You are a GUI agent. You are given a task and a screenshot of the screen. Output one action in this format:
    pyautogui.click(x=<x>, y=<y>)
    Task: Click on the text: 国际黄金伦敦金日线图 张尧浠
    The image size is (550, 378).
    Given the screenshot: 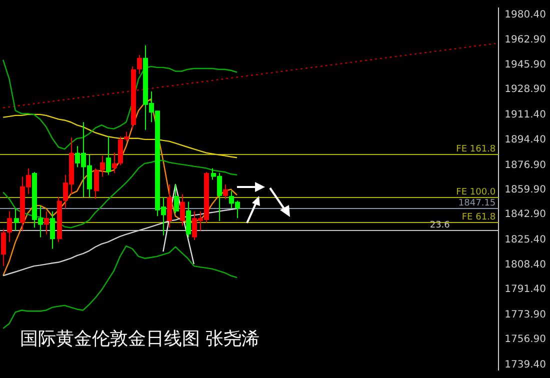 What is the action you would take?
    pyautogui.click(x=140, y=339)
    